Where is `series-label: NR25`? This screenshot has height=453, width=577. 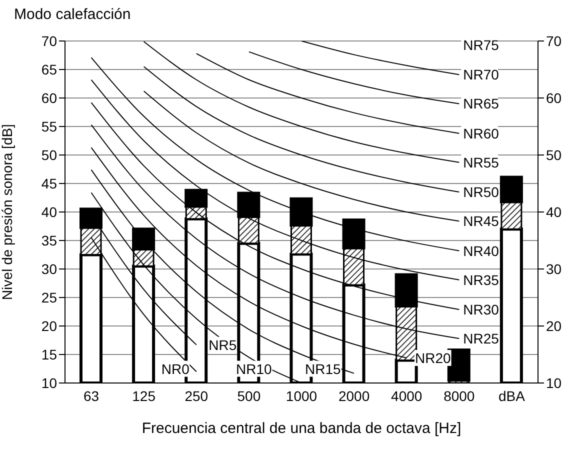
series-label: NR25 is located at coordinates (481, 338).